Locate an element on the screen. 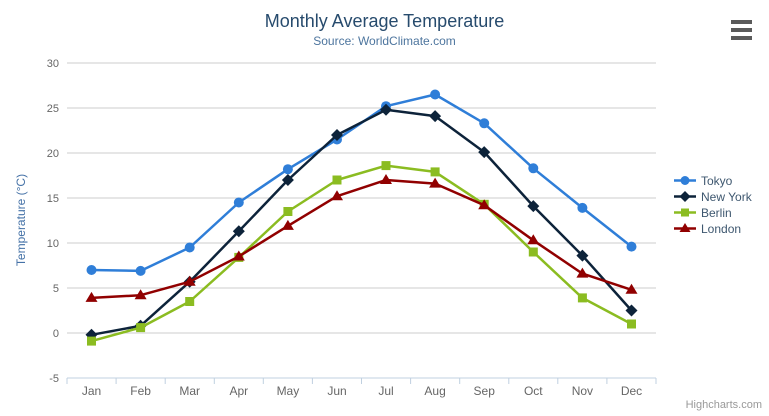  legend-marker-tokyo is located at coordinates (685, 180).